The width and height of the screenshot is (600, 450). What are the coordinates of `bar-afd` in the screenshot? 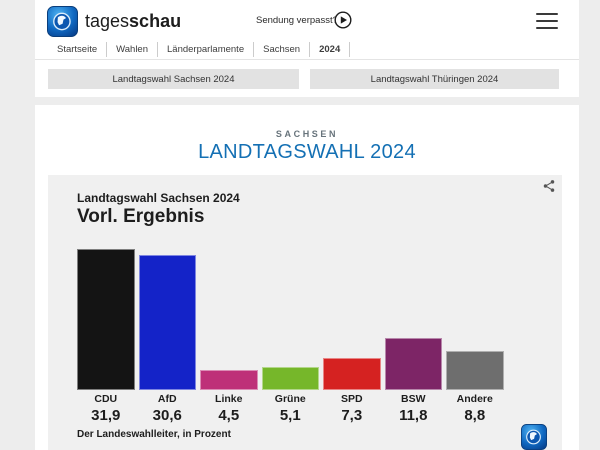 It's located at (167, 322).